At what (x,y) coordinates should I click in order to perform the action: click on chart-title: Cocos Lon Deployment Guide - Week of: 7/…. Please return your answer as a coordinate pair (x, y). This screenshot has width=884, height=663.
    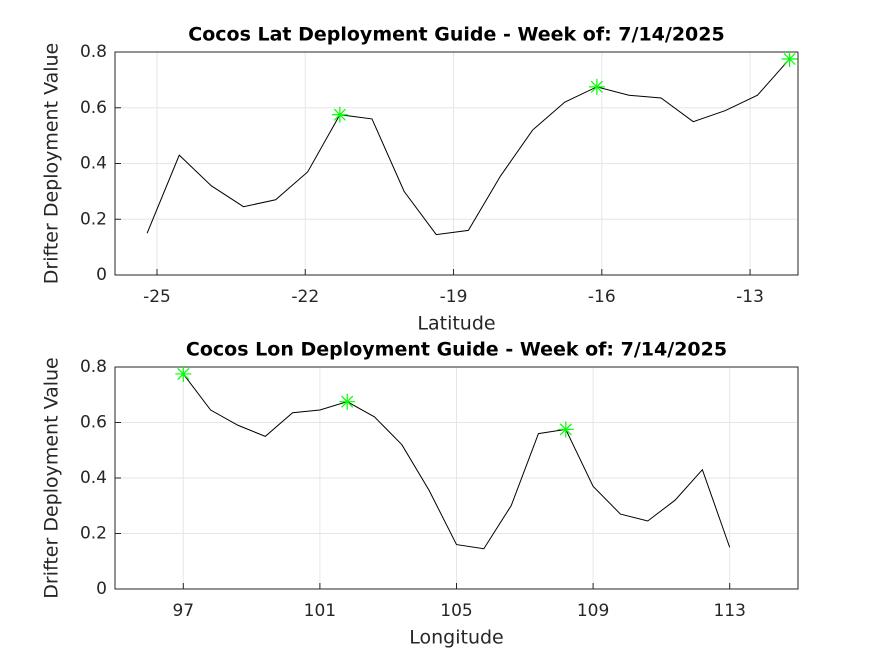
    Looking at the image, I should click on (456, 350).